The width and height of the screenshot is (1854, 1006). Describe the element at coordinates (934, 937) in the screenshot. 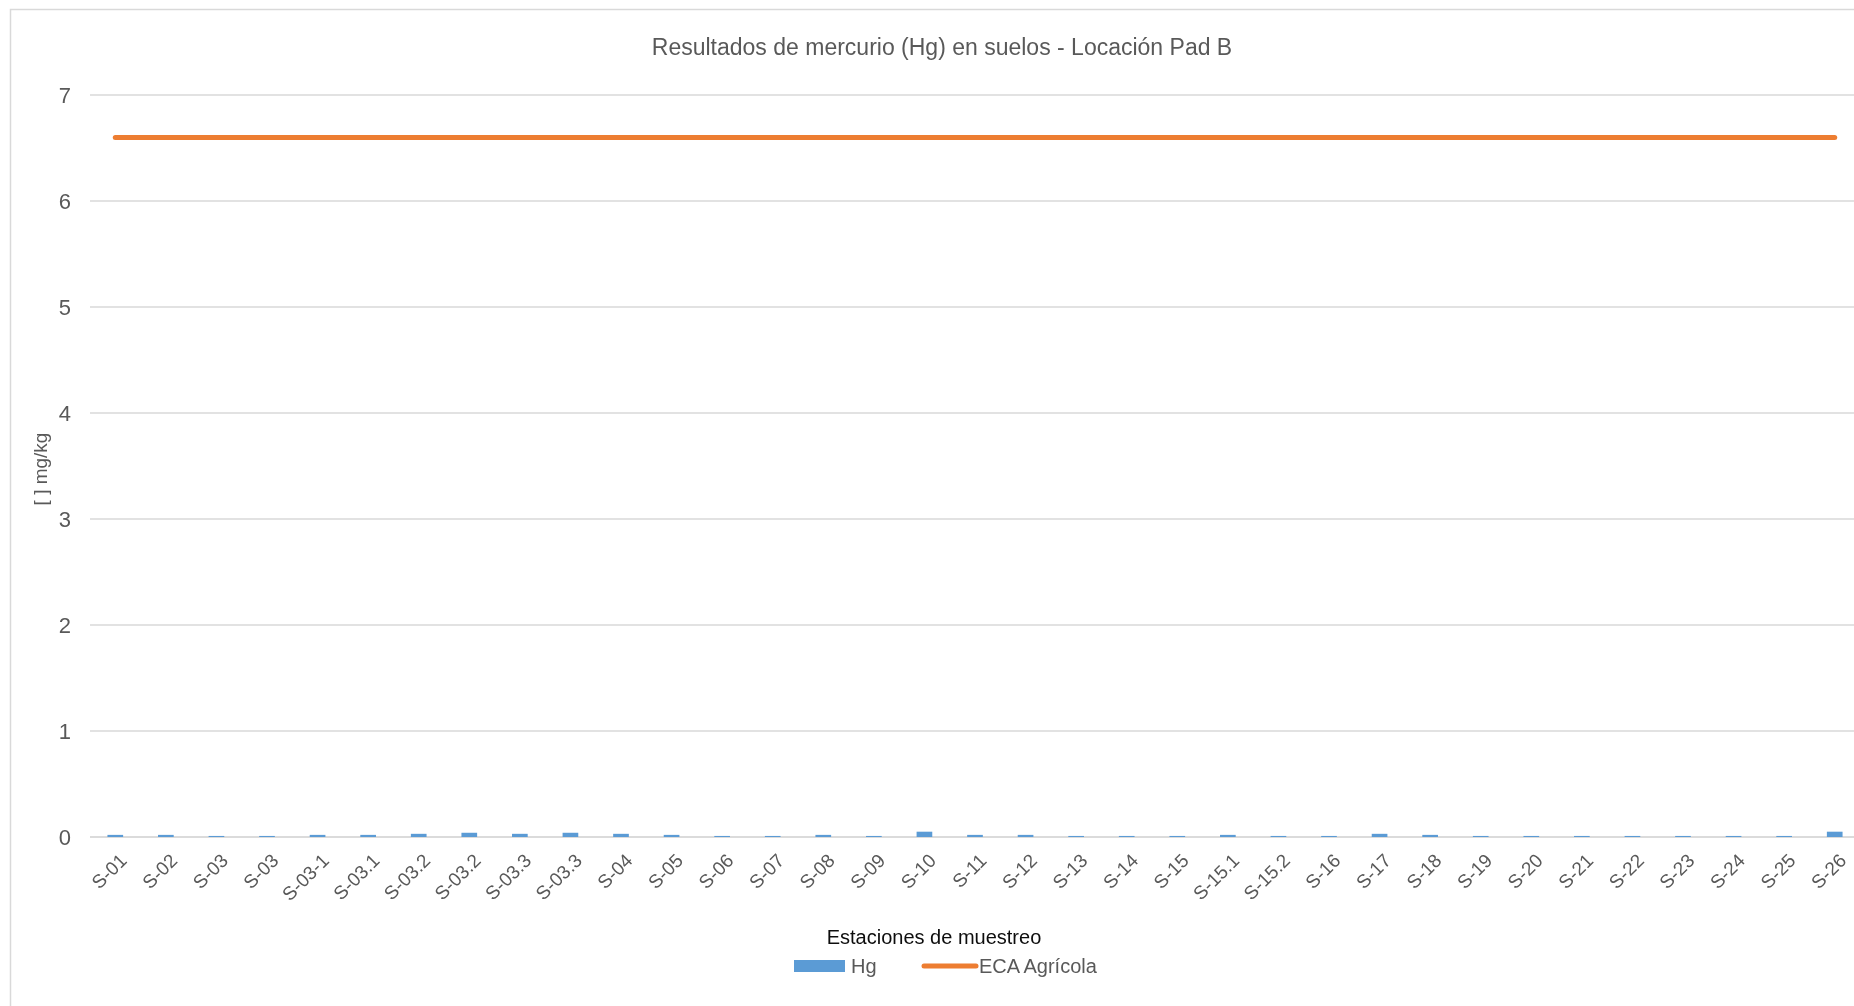

I see `x-axis-title: Estaciones de muestreo` at that location.